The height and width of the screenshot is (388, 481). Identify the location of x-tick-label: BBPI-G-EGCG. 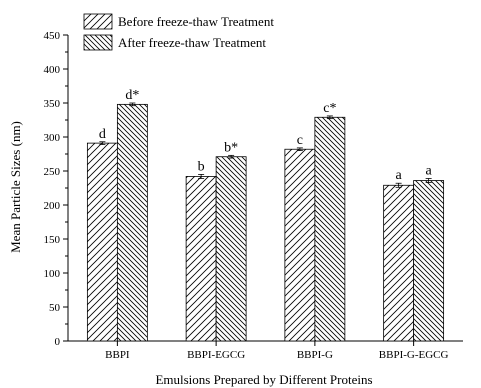
(414, 355).